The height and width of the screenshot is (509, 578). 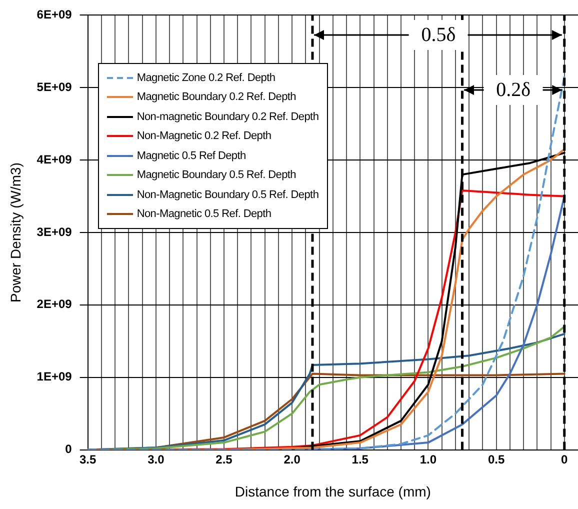 What do you see at coordinates (332, 491) in the screenshot?
I see `x-axis-title: Distance from the surface (mm)` at bounding box center [332, 491].